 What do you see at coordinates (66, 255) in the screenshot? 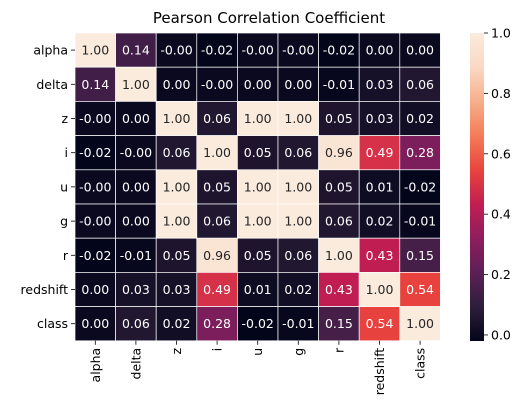
I see `y-tick-label: r` at bounding box center [66, 255].